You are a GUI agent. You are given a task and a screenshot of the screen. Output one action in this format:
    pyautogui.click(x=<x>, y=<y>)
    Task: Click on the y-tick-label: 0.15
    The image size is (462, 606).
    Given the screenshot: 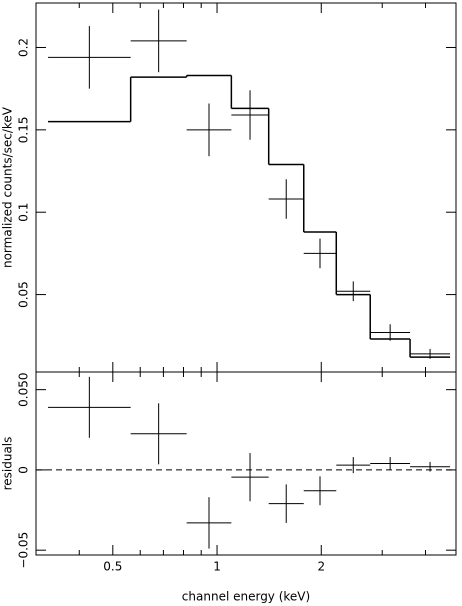 What is the action you would take?
    pyautogui.click(x=24, y=129)
    